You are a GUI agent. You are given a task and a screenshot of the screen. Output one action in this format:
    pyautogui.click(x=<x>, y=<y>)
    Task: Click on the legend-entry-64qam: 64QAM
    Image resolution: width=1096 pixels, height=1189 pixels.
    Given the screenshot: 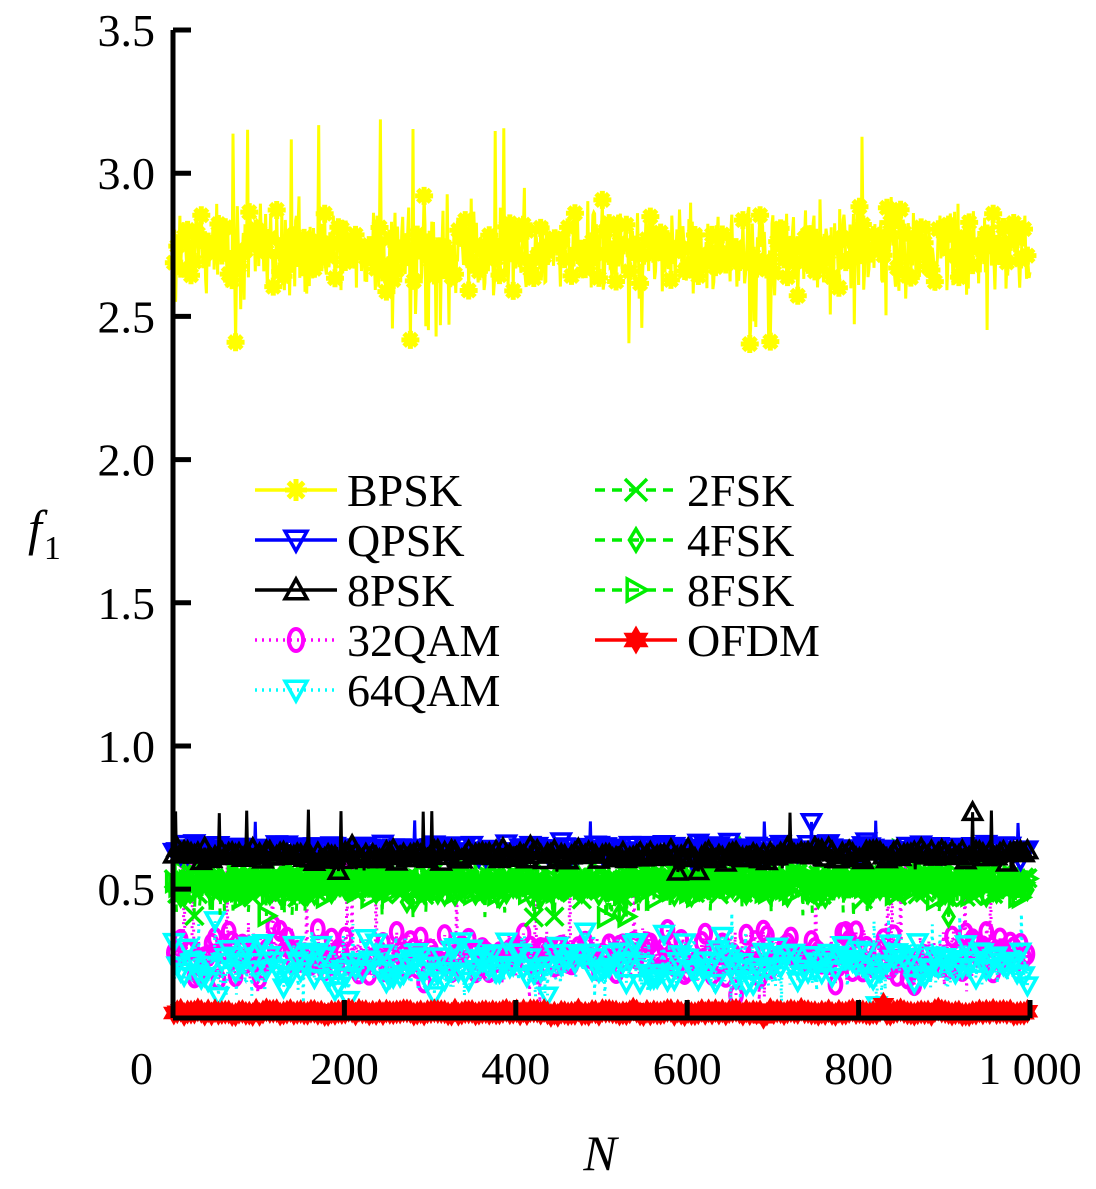 What is the action you would take?
    pyautogui.click(x=377, y=690)
    